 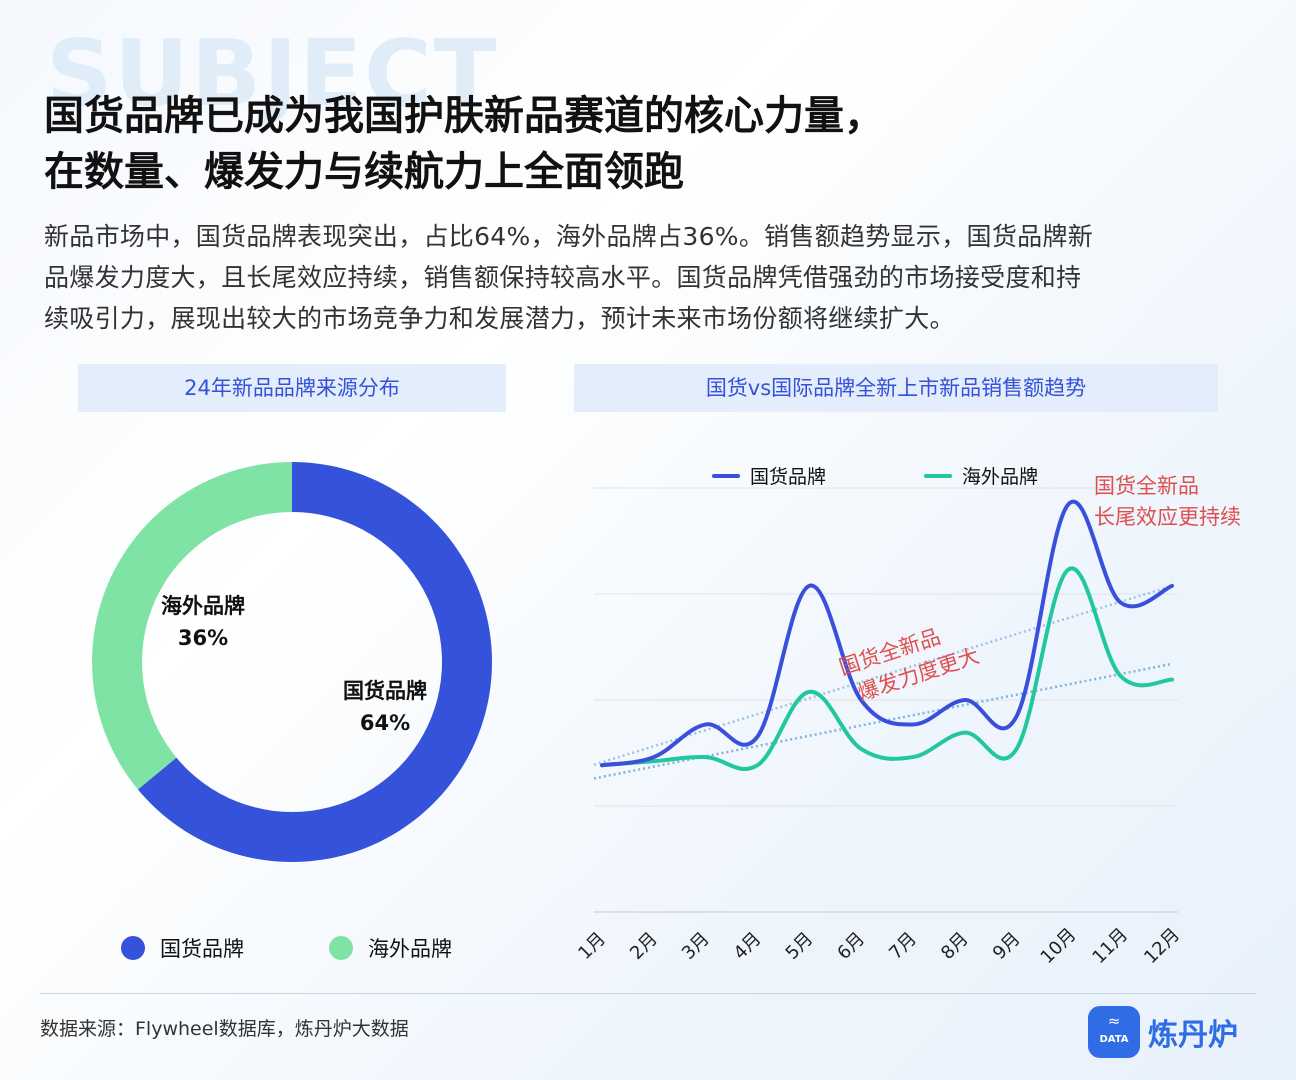 I want to click on watermark-text: SUBJECT, so click(x=272, y=73).